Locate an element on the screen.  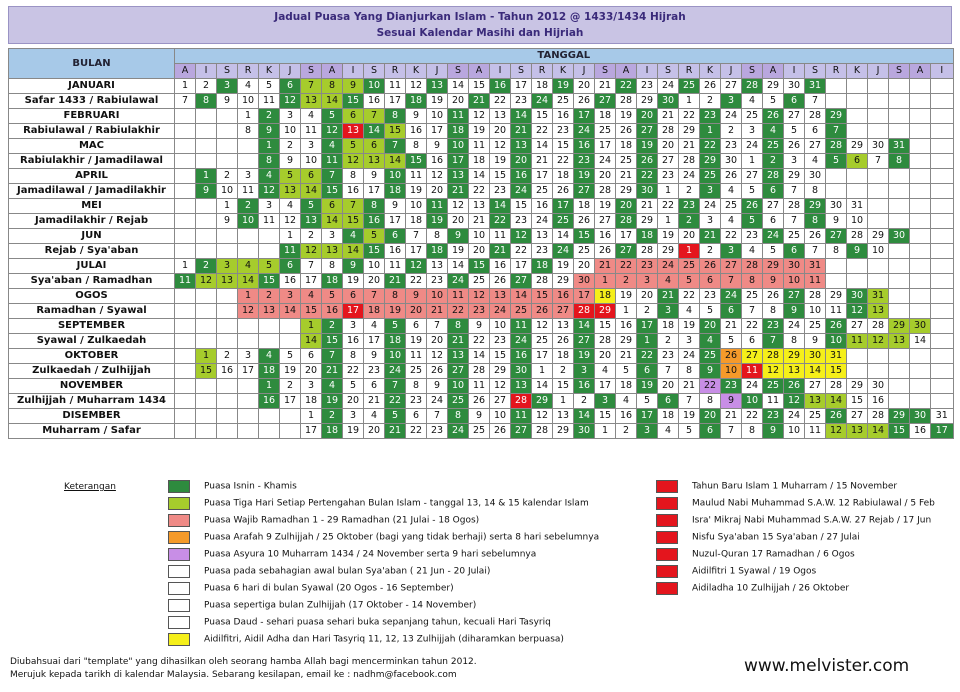
date-cell: 26 is located at coordinates (752, 206).